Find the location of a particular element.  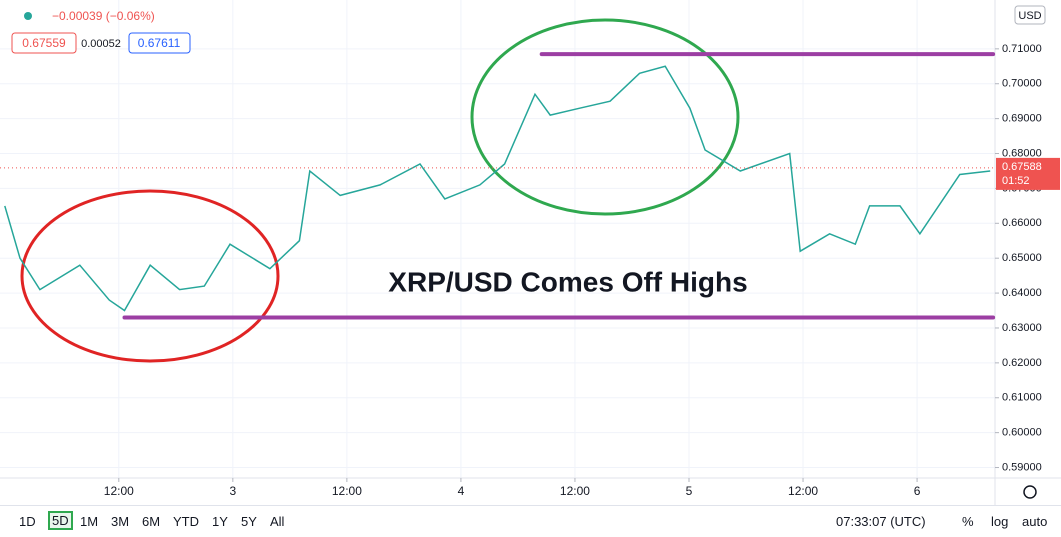

countdown: 01:52 is located at coordinates (1016, 181).